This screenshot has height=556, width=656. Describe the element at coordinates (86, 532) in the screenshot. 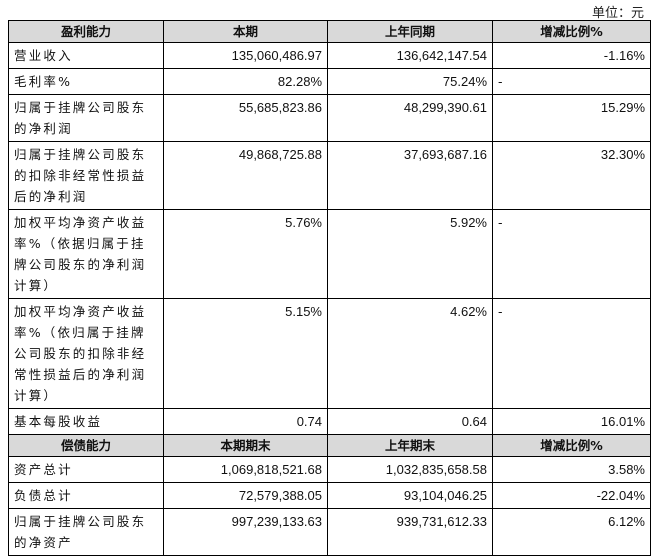

I see `row-label: 归属于挂牌公司股东的净资产` at that location.